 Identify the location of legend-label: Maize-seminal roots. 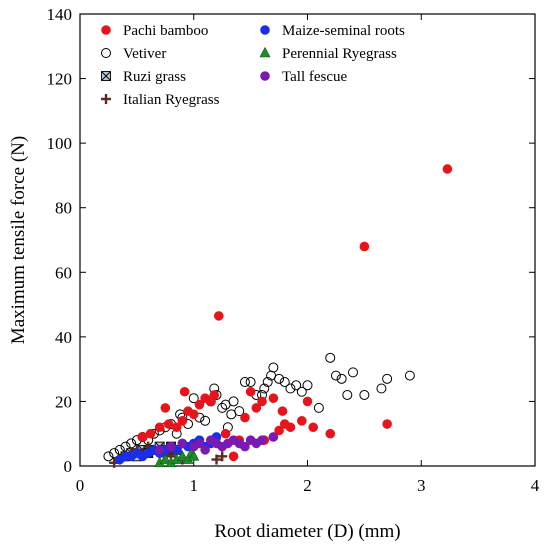
(343, 31).